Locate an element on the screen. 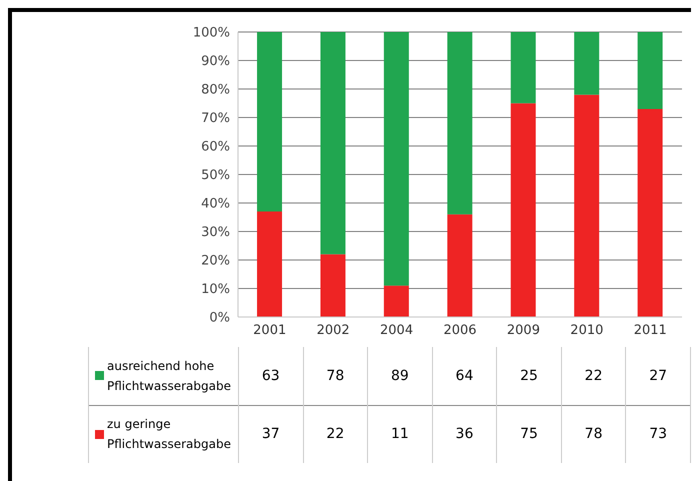 The height and width of the screenshot is (481, 695). data-label: 73 is located at coordinates (658, 434).